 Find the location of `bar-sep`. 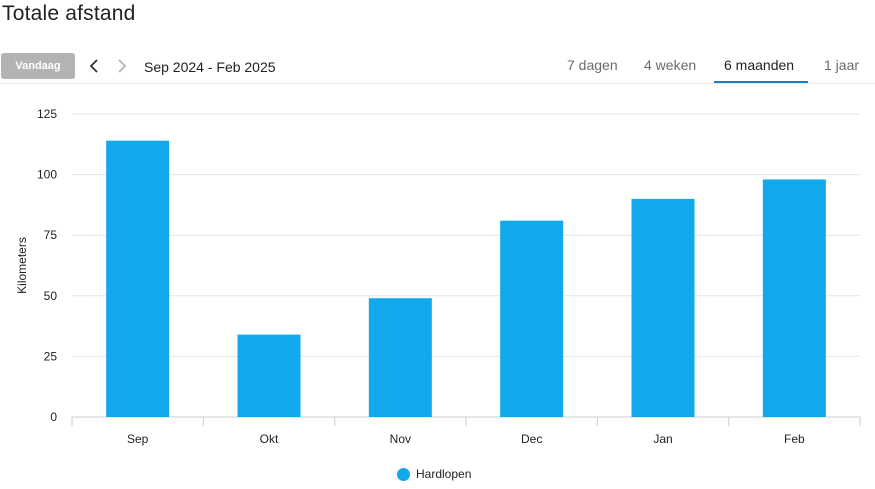

bar-sep is located at coordinates (138, 278).